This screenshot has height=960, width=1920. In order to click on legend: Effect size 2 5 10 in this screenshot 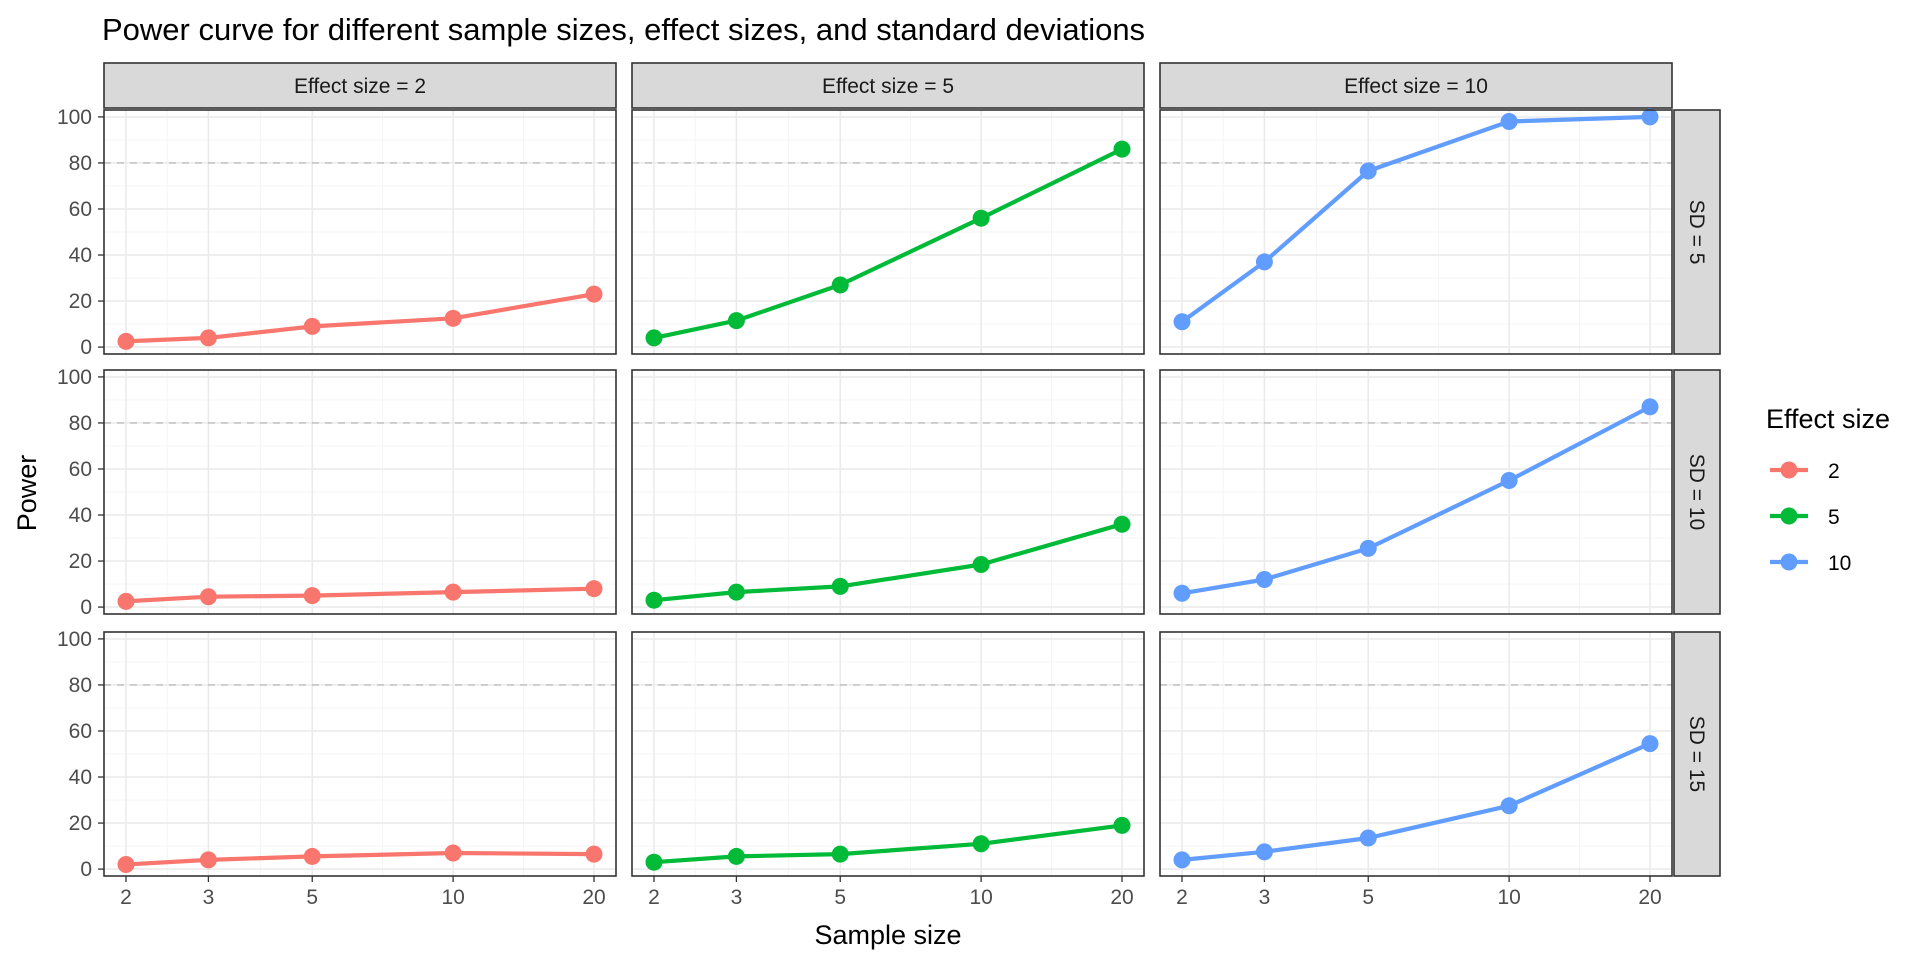, I will do `click(1828, 489)`.